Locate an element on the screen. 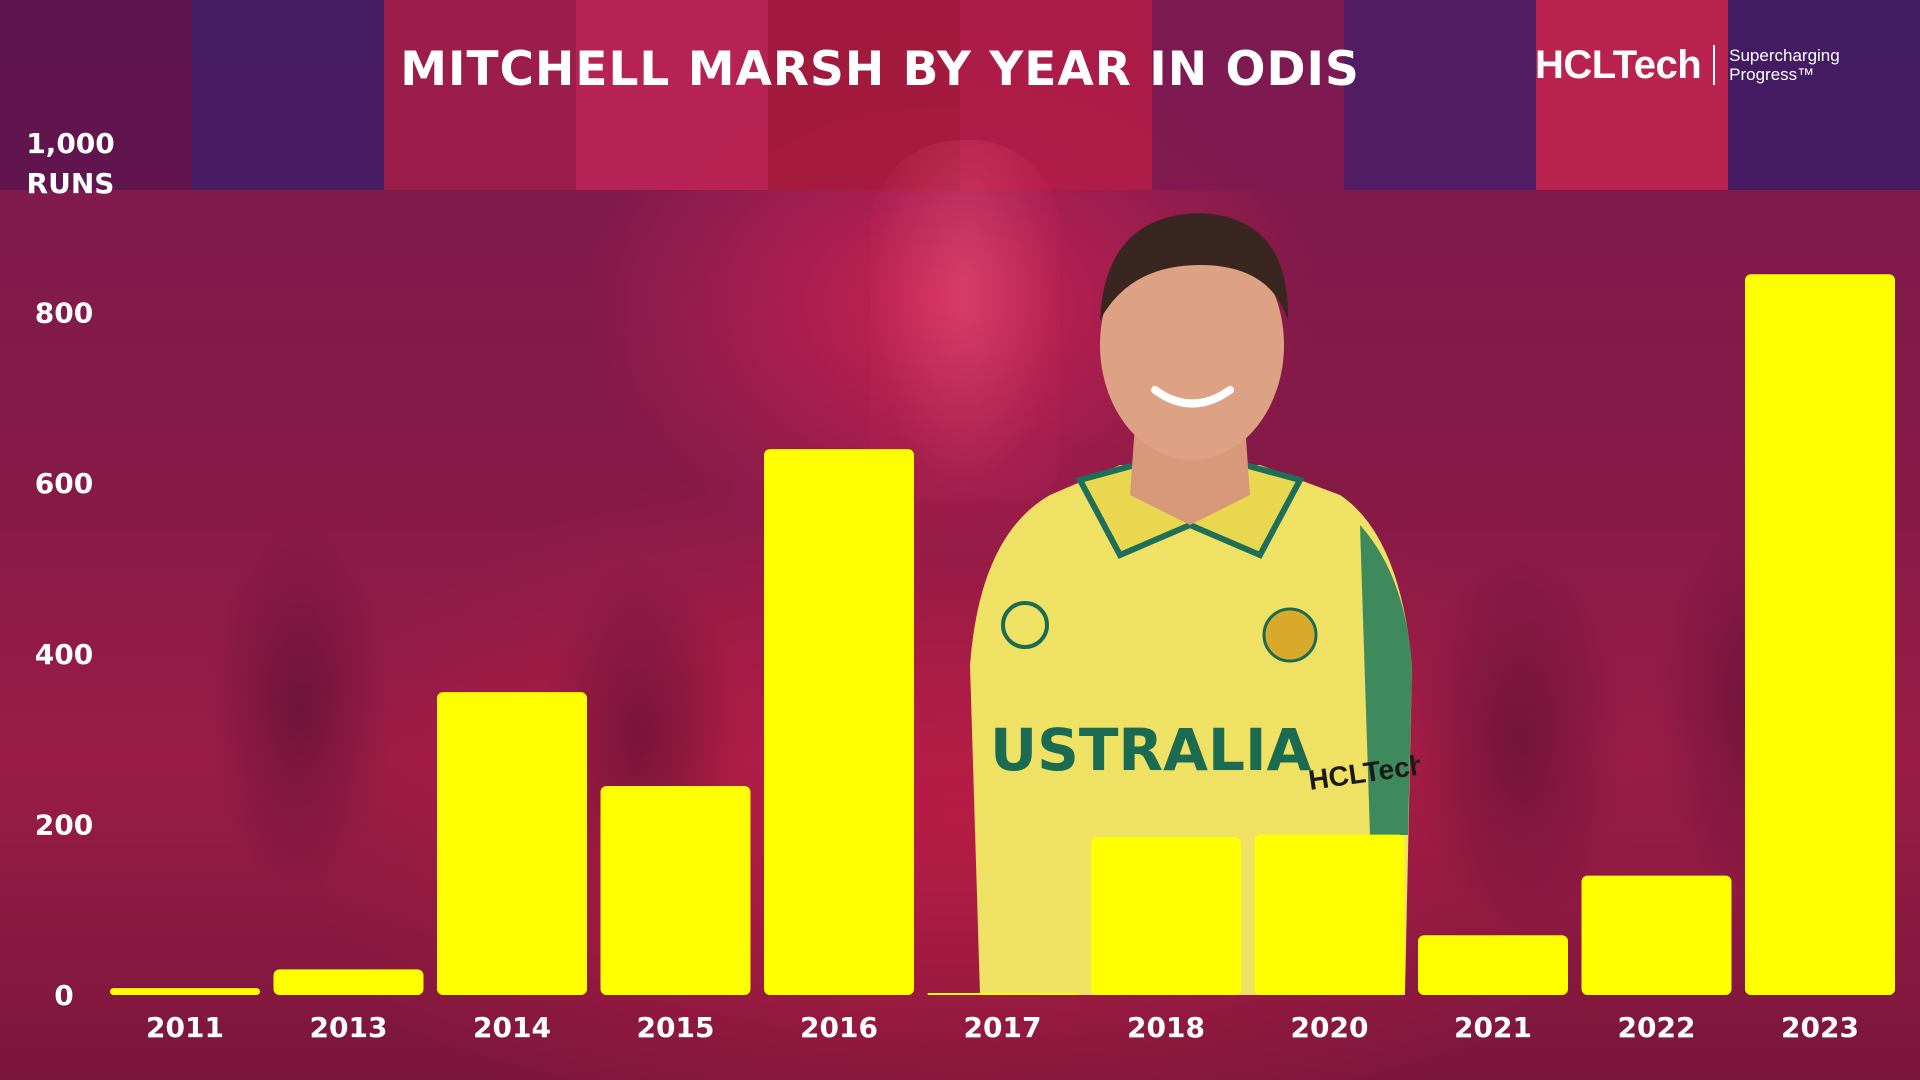  svg-text: USTRALIA is located at coordinates (1151, 750).